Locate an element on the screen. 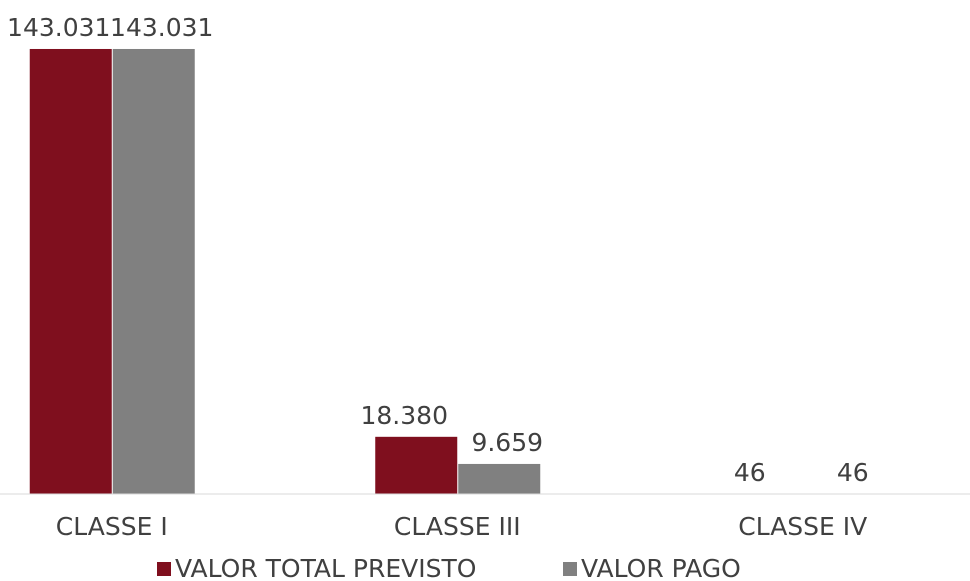  legend-label: VALOR TOTAL PREVISTO is located at coordinates (325, 567).